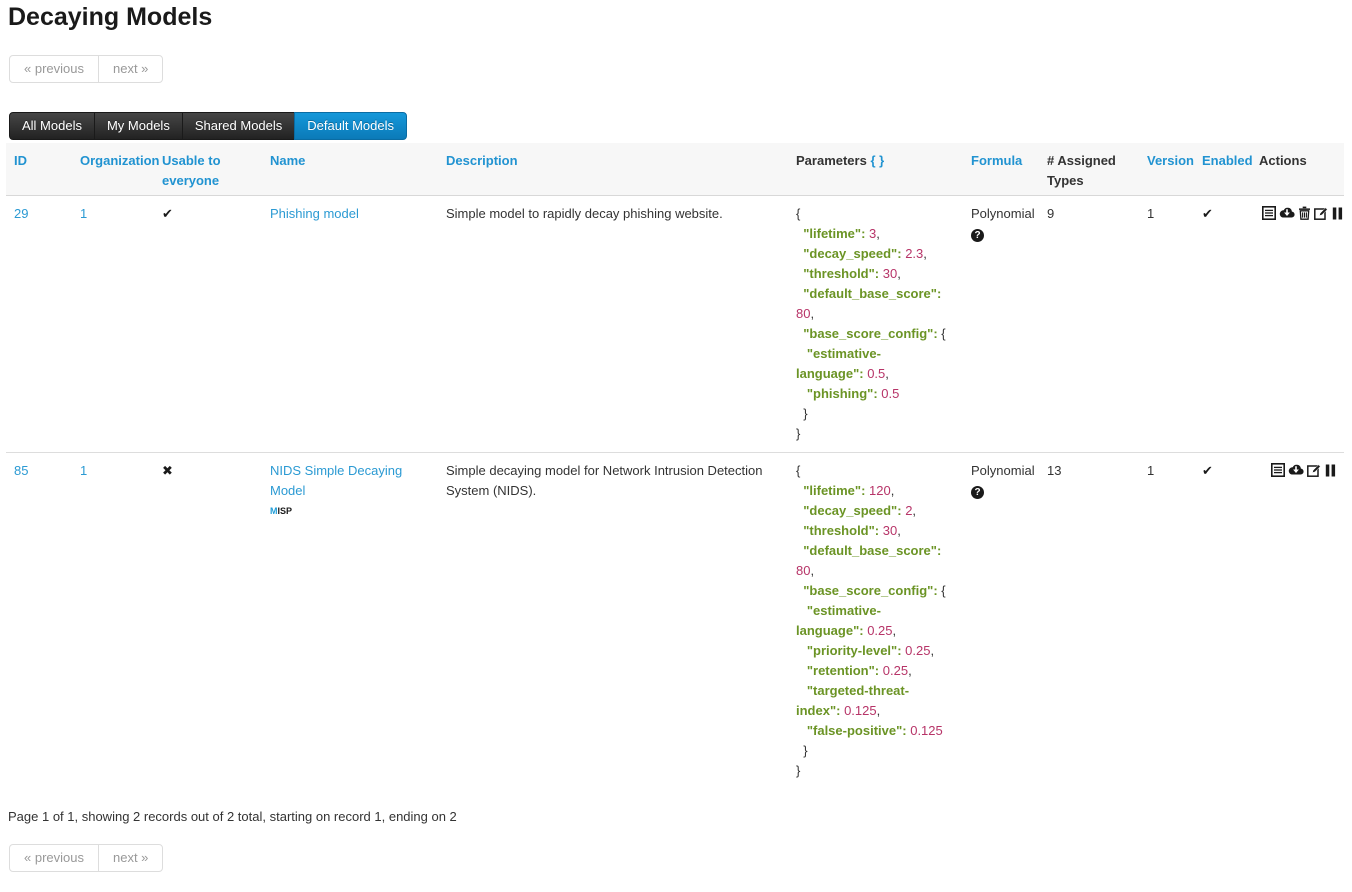 The height and width of the screenshot is (892, 1352). What do you see at coordinates (1304, 216) in the screenshot?
I see `trash-icon` at bounding box center [1304, 216].